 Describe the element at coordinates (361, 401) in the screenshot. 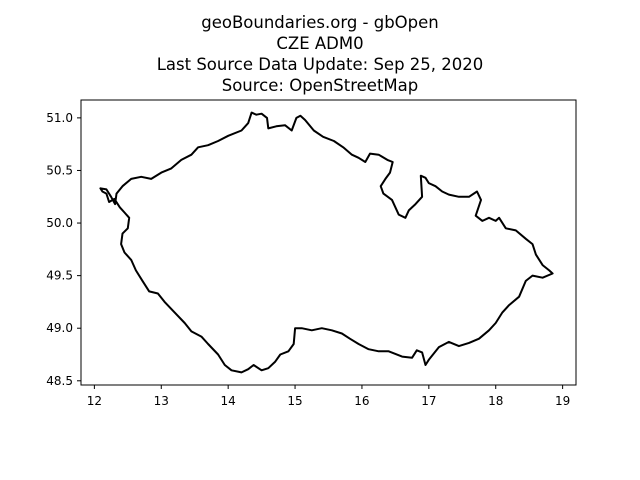

I see `x-tick-label: 16` at that location.